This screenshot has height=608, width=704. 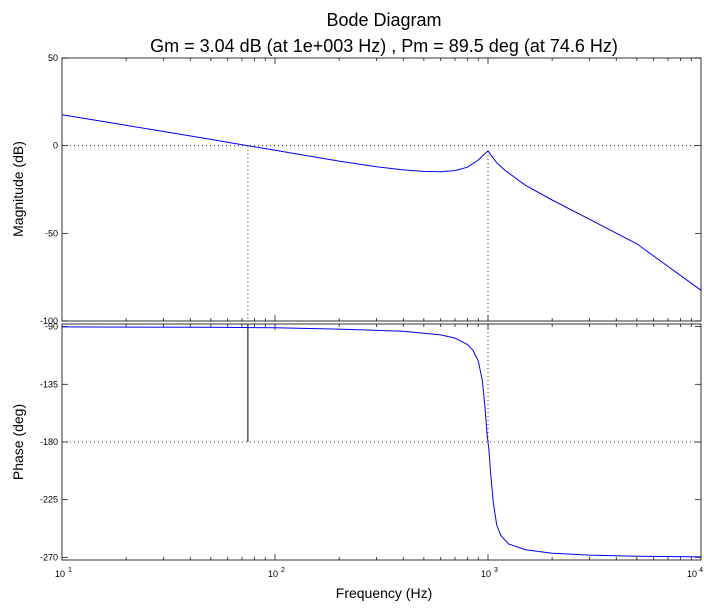 What do you see at coordinates (283, 570) in the screenshot?
I see `x-tick-label-exponent: 2` at bounding box center [283, 570].